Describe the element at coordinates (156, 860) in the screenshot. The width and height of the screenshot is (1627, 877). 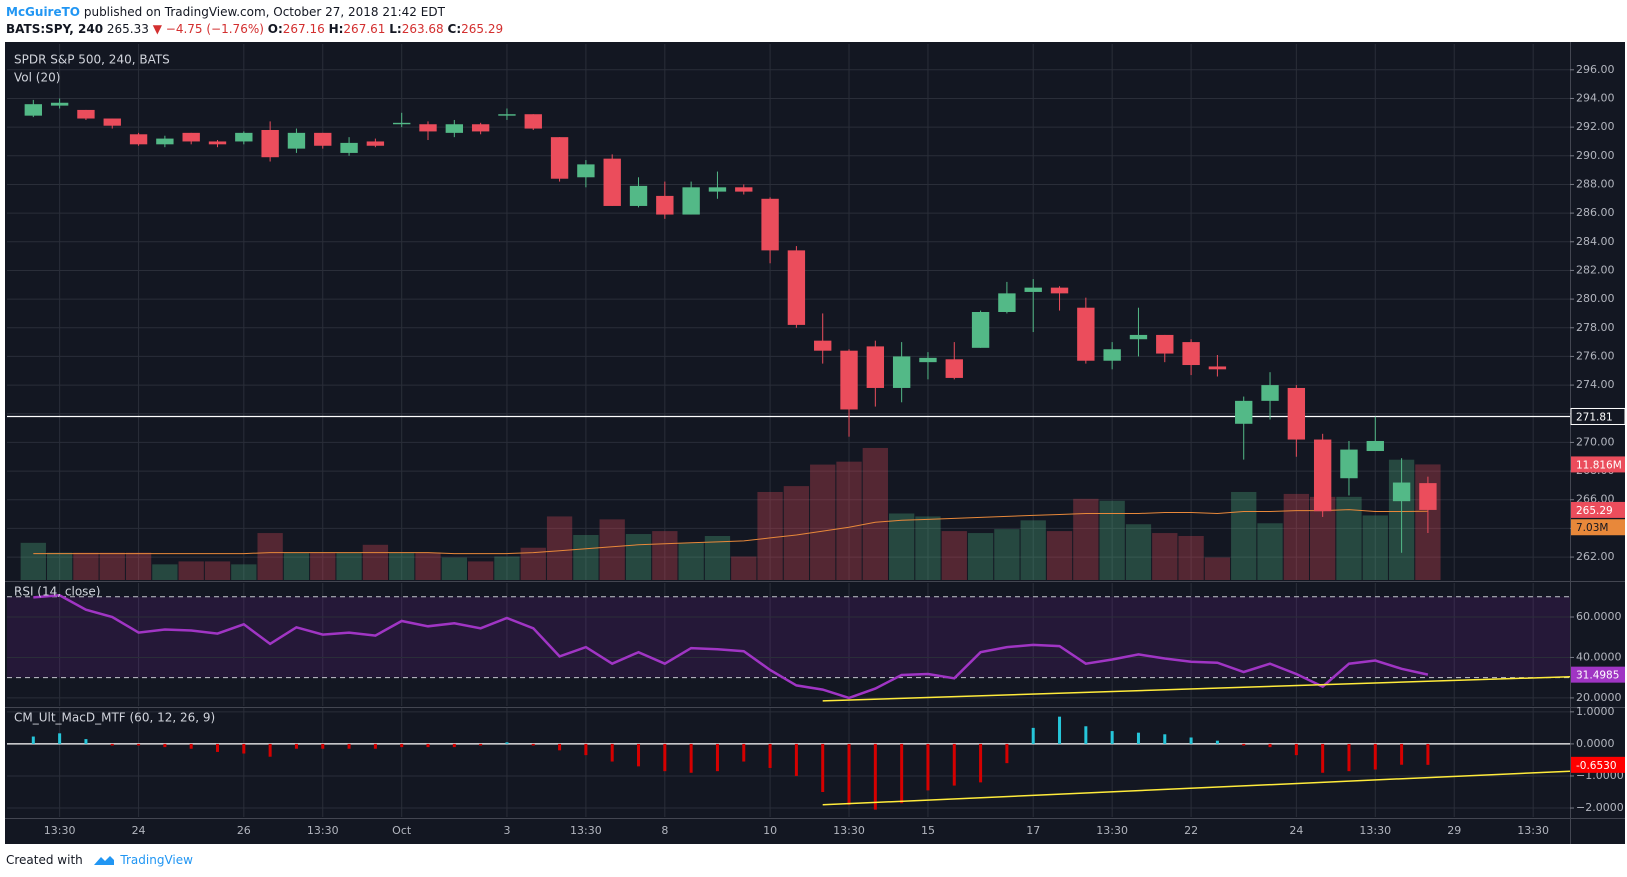
I see `footer-brand: TradingView` at that location.